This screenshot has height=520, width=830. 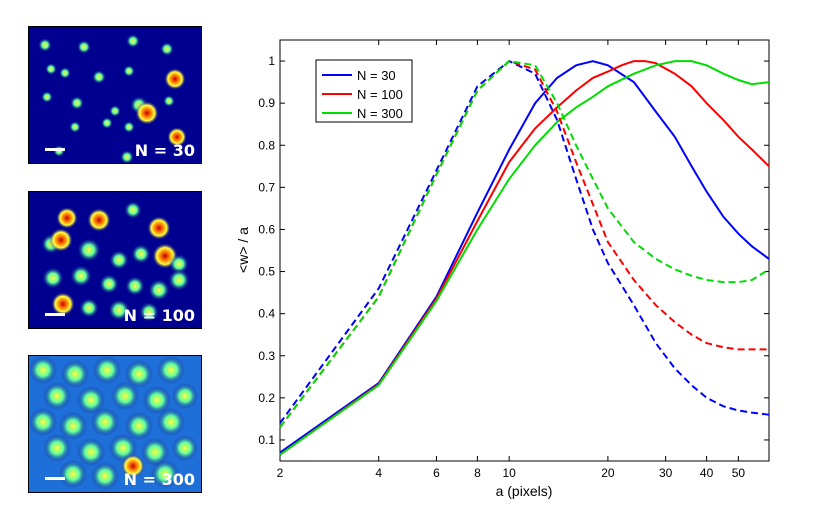 I want to click on panel-label-n100: N = 100, so click(x=159, y=315).